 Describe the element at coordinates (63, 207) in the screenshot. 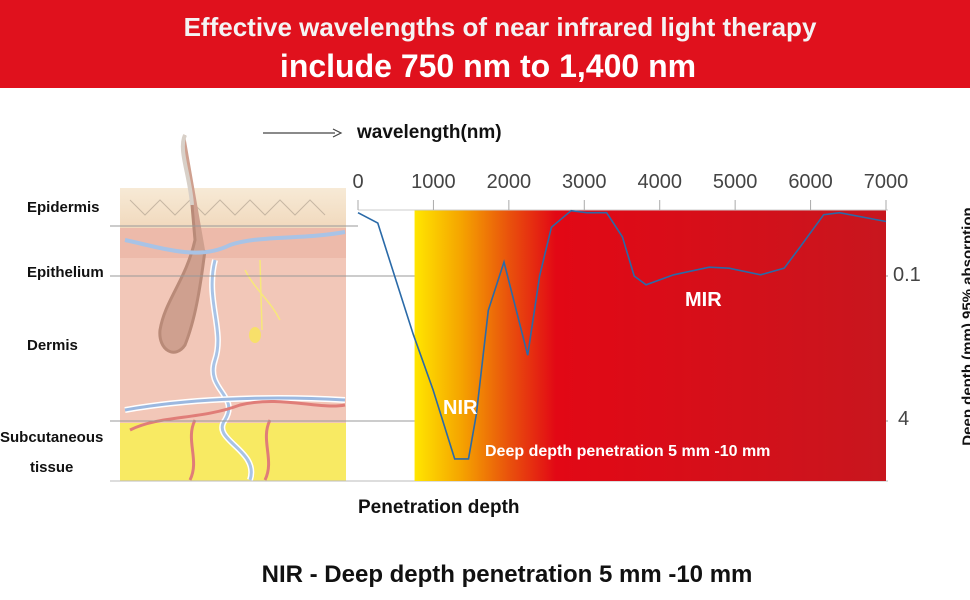

I see `label-epidermis: Epidermis` at that location.